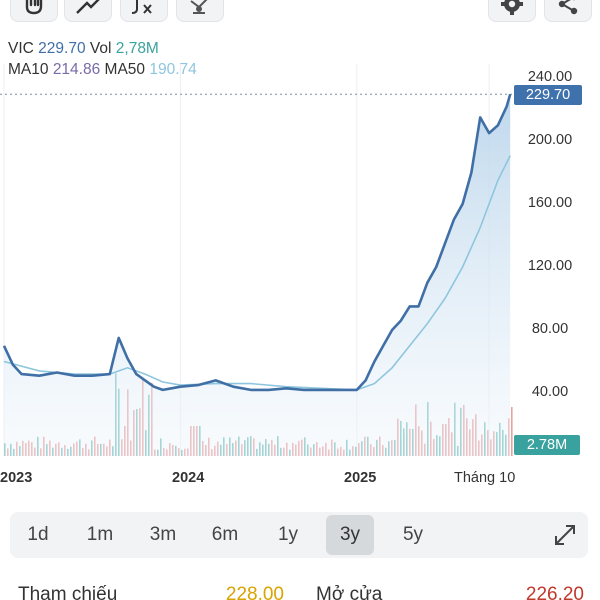  Describe the element at coordinates (550, 329) in the screenshot. I see `y-tick-label: 80.00` at that location.